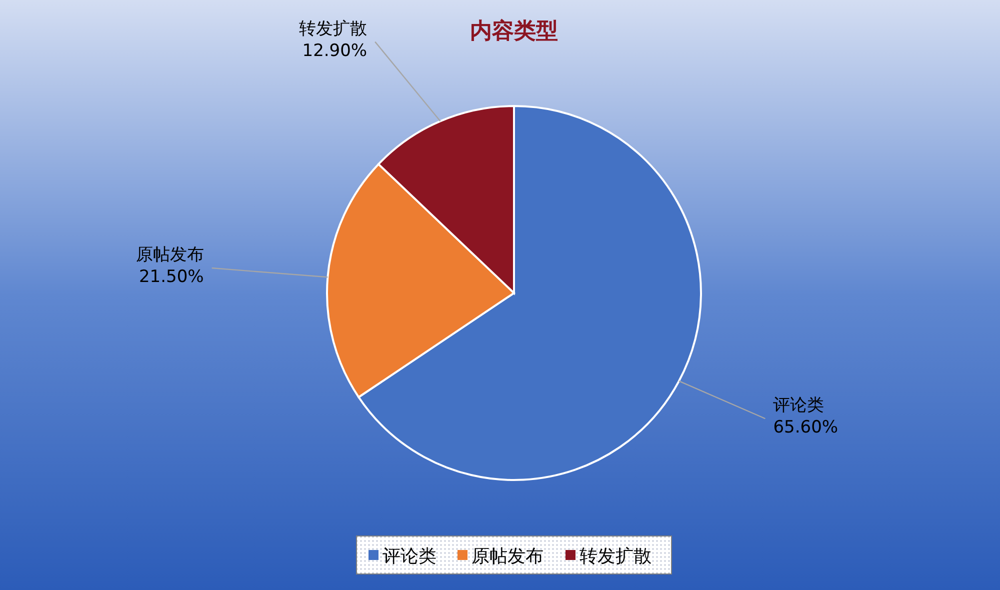  What do you see at coordinates (508, 556) in the screenshot?
I see `legend-label: 原帖发布` at bounding box center [508, 556].